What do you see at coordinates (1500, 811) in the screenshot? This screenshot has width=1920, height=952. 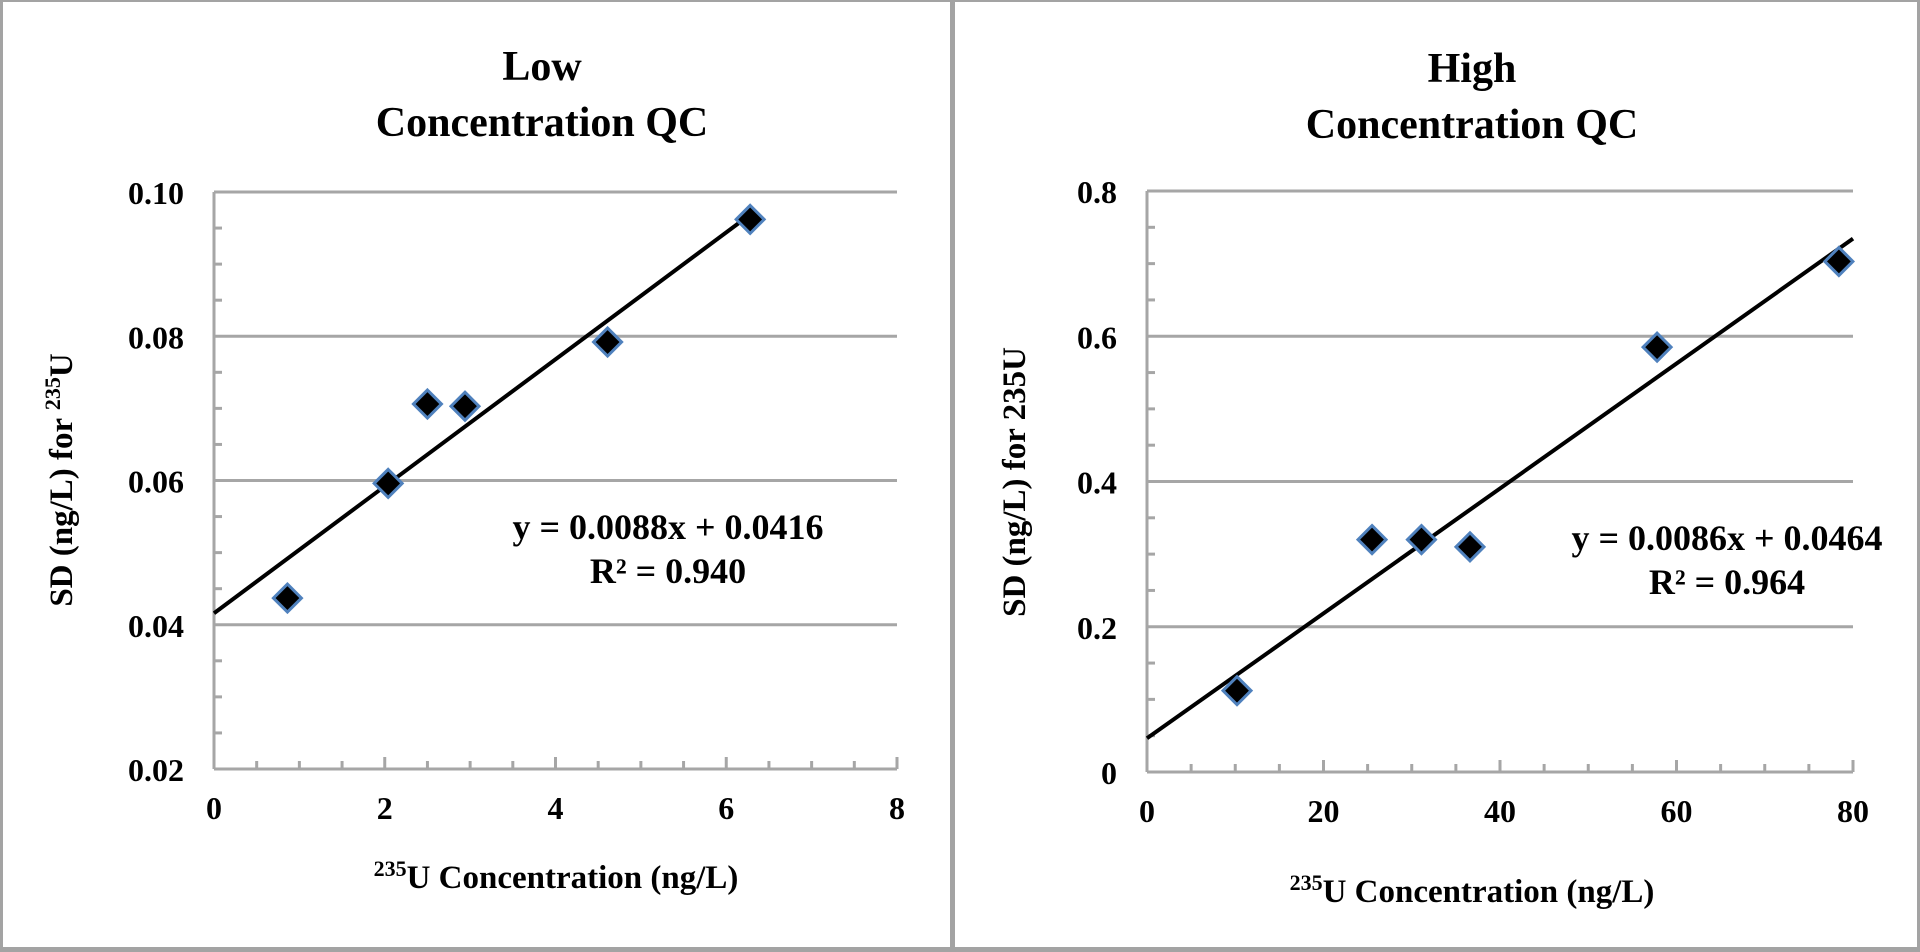 I see `x-tick-label: 40` at bounding box center [1500, 811].